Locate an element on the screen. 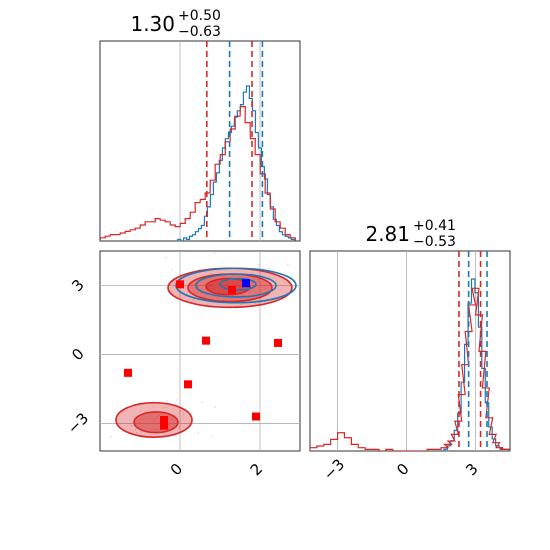  y-tick-labels: −3 0 3 is located at coordinates (78, 357).